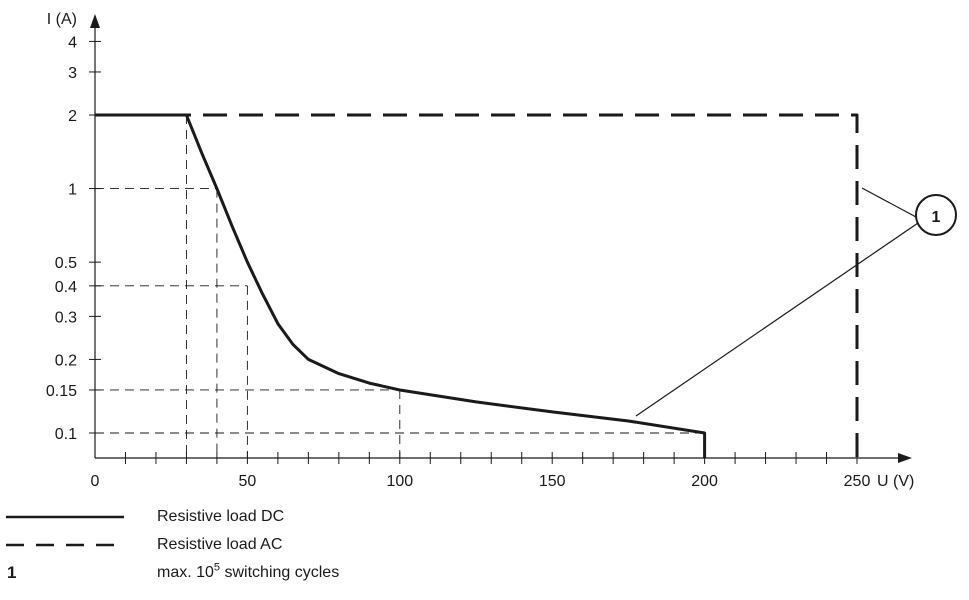 This screenshot has width=969, height=600. What do you see at coordinates (221, 516) in the screenshot?
I see `legend-label-dc: Resistive load DC` at bounding box center [221, 516].